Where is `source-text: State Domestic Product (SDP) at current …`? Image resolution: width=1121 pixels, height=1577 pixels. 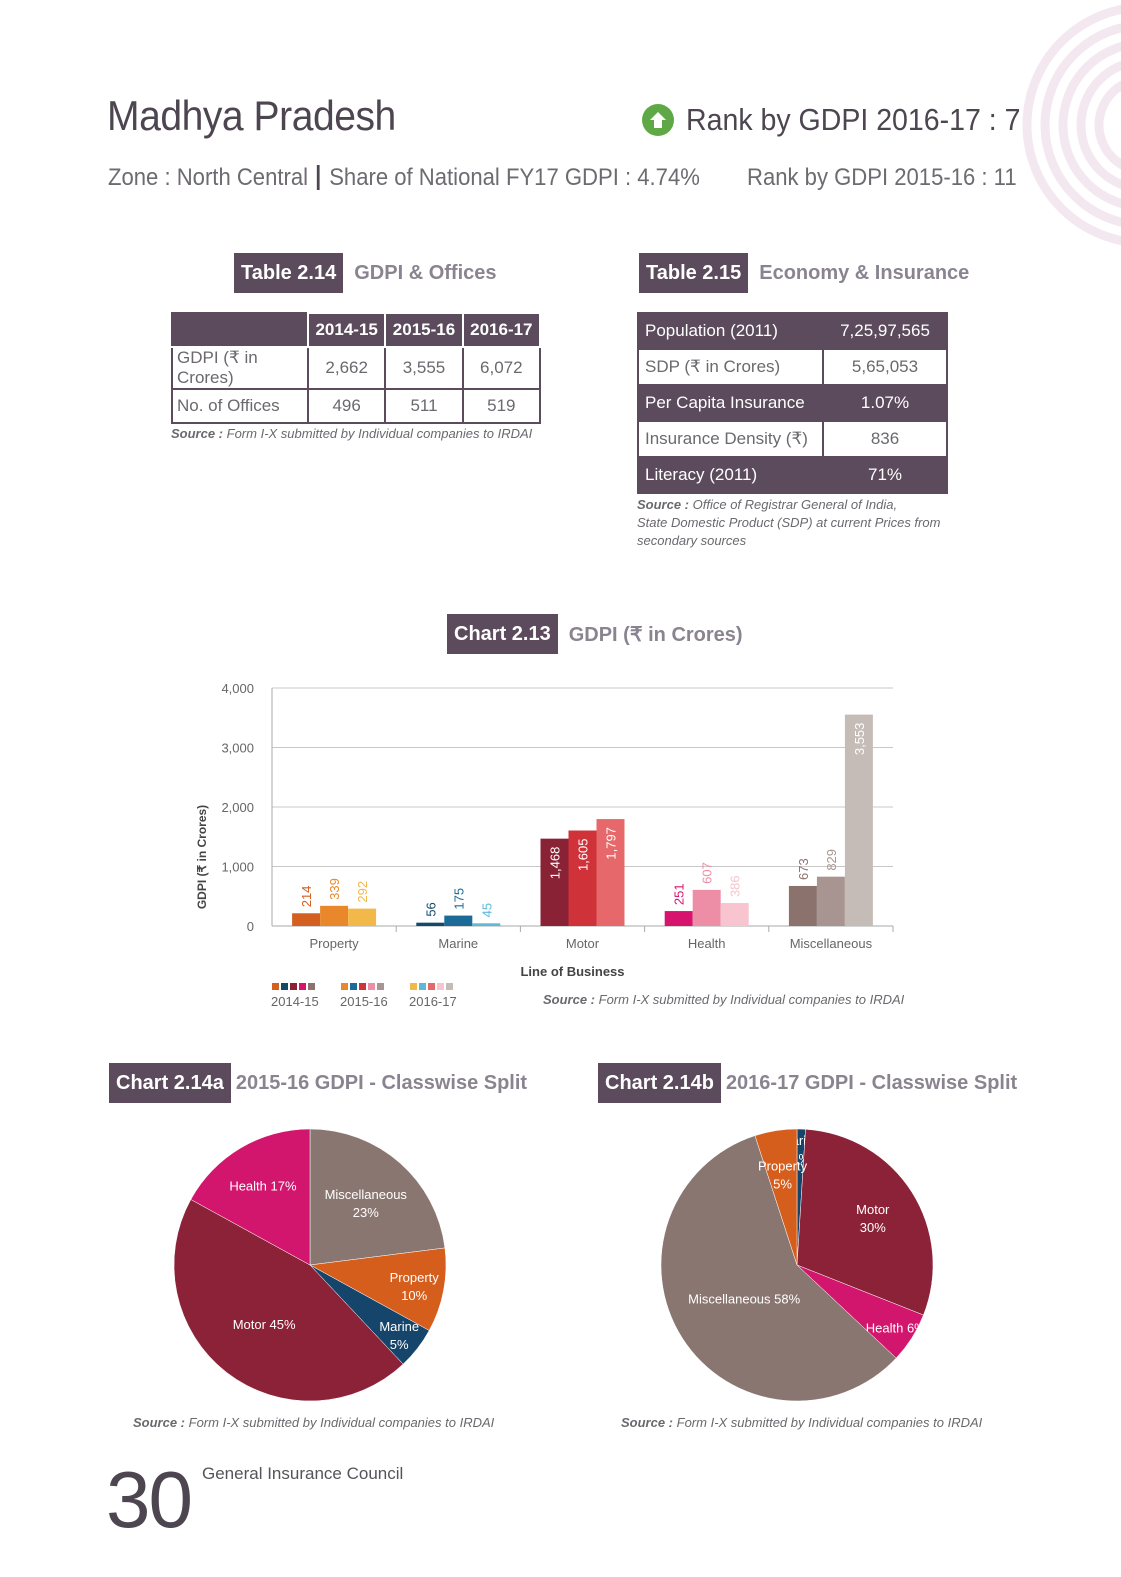 source-text: State Domestic Product (SDP) at current … is located at coordinates (789, 522).